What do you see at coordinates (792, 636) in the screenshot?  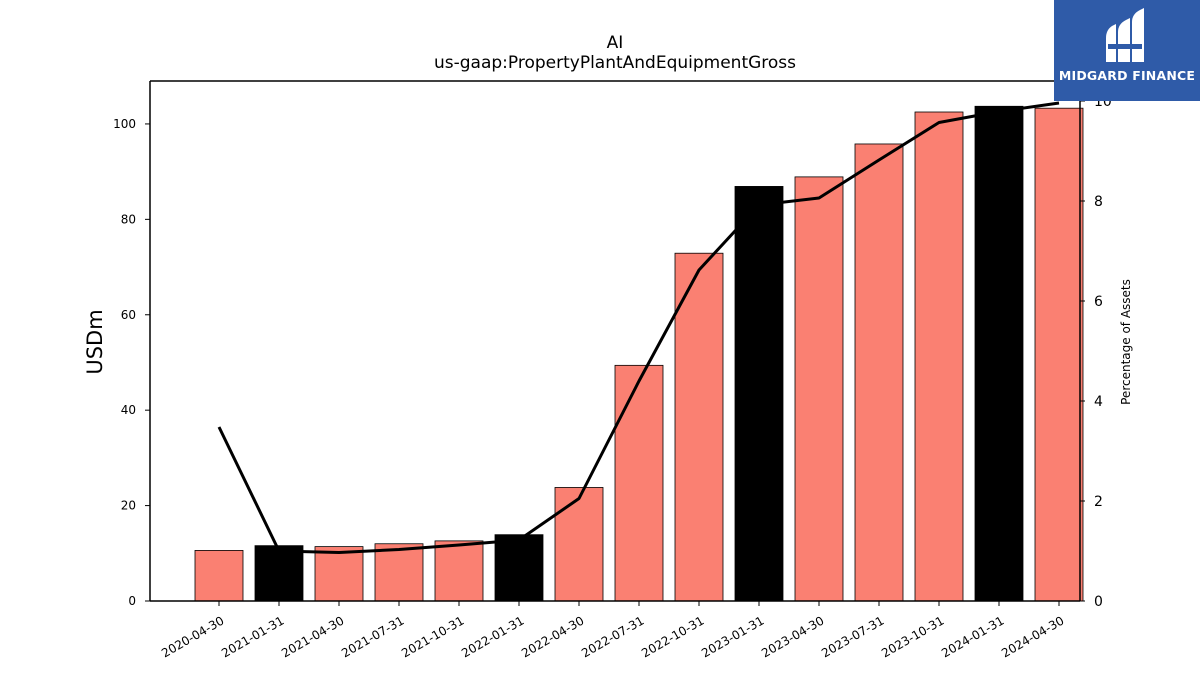 I see `x-tick-label: 2023-04-30` at bounding box center [792, 636].